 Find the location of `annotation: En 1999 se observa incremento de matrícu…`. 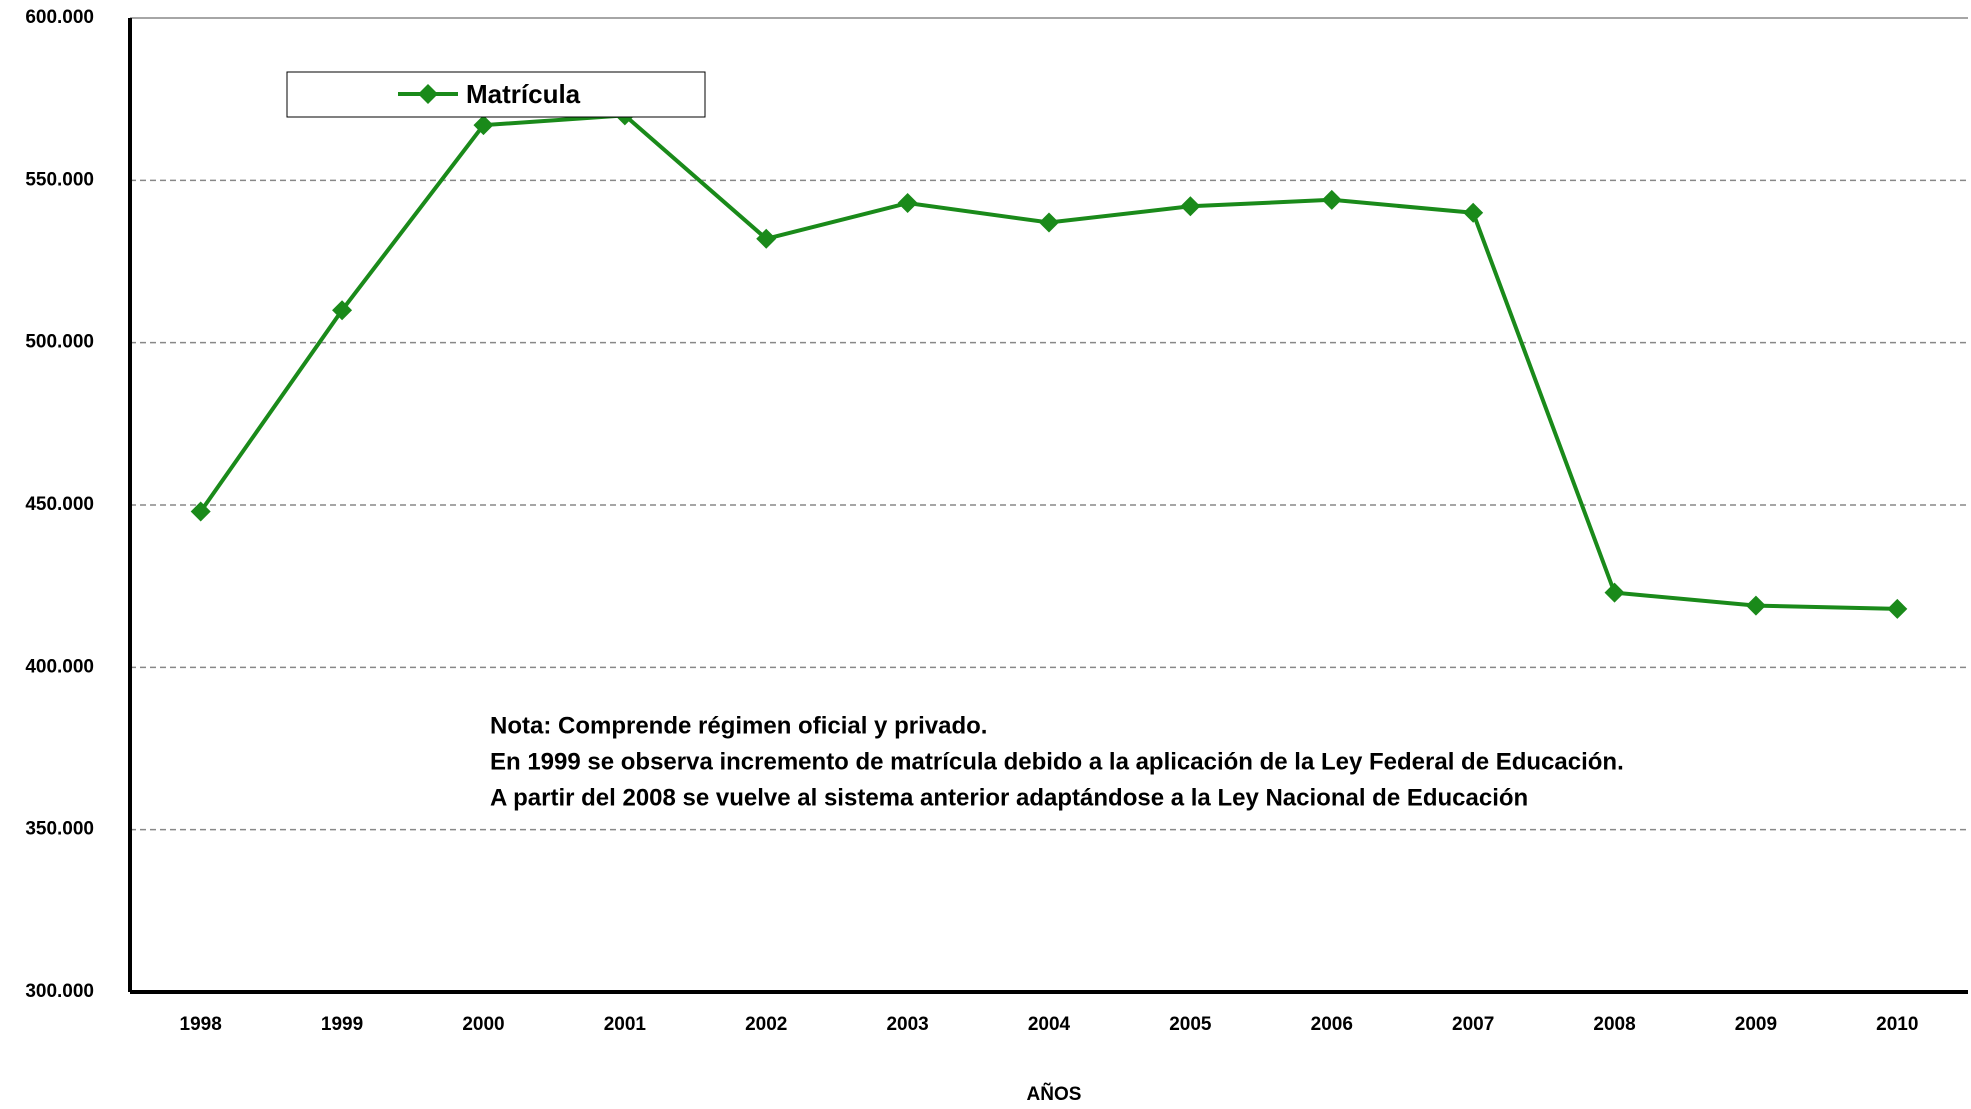

annotation: En 1999 se observa incremento de matrícu… is located at coordinates (1057, 761).